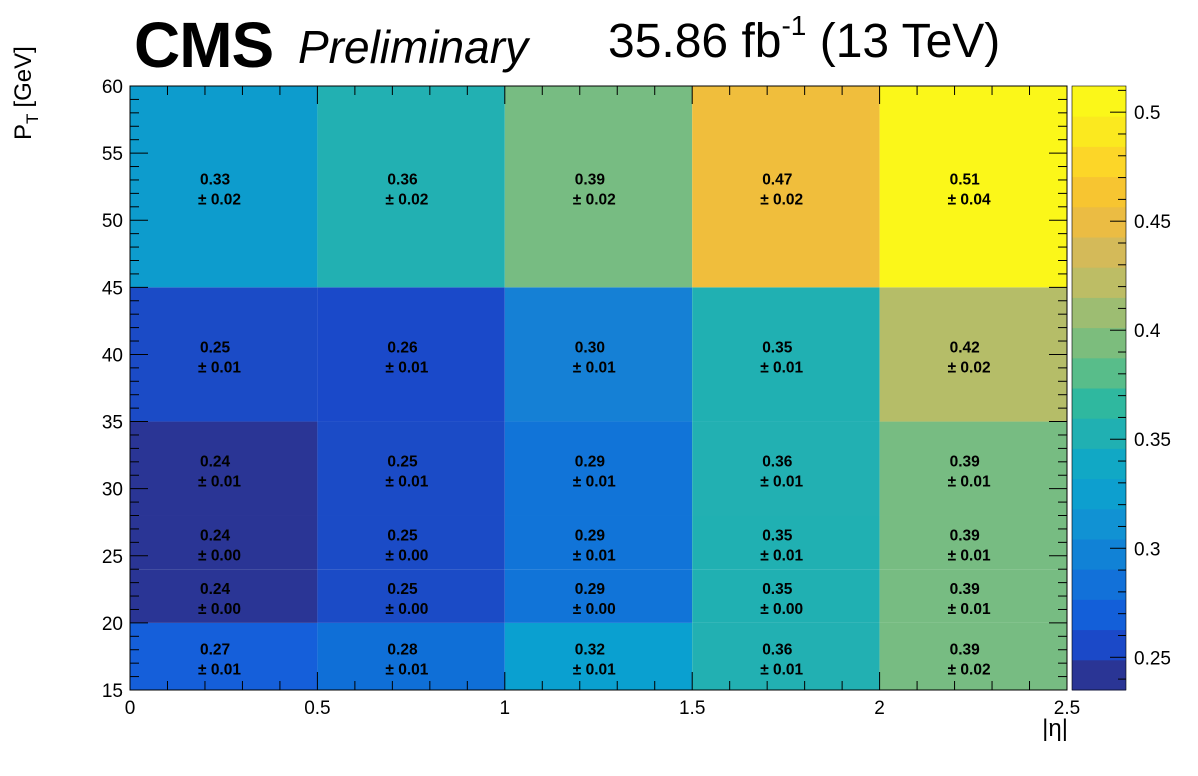 The image size is (1198, 776). Describe the element at coordinates (1152, 222) in the screenshot. I see `colorbar-tick-label: 0.45` at that location.